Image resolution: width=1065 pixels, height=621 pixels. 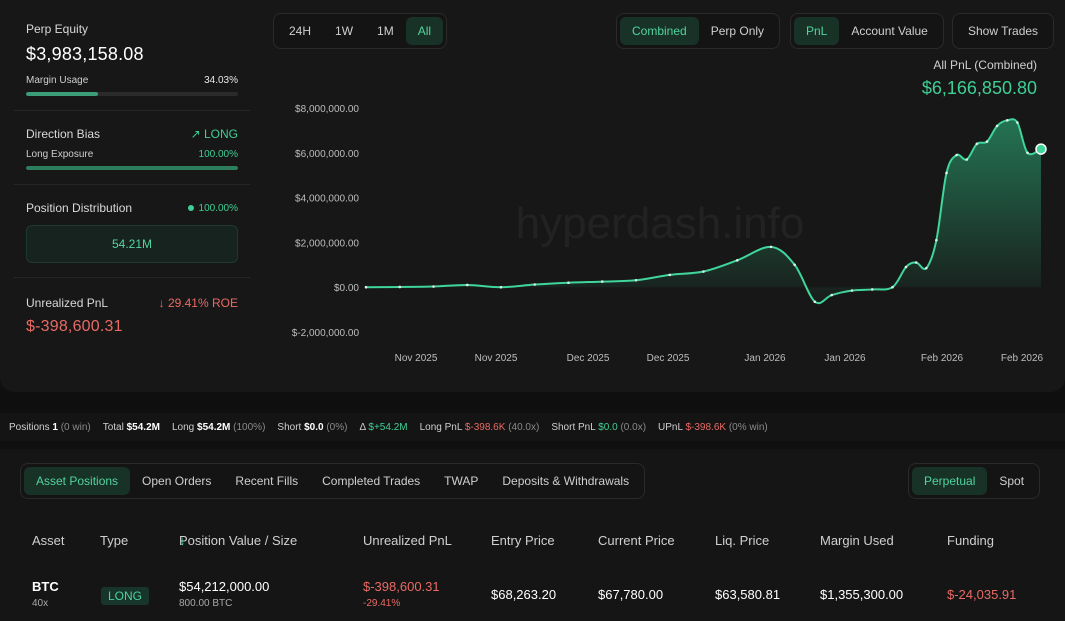 What do you see at coordinates (407, 540) in the screenshot?
I see `col-unrealized-pnl: Unrealized PnL` at bounding box center [407, 540].